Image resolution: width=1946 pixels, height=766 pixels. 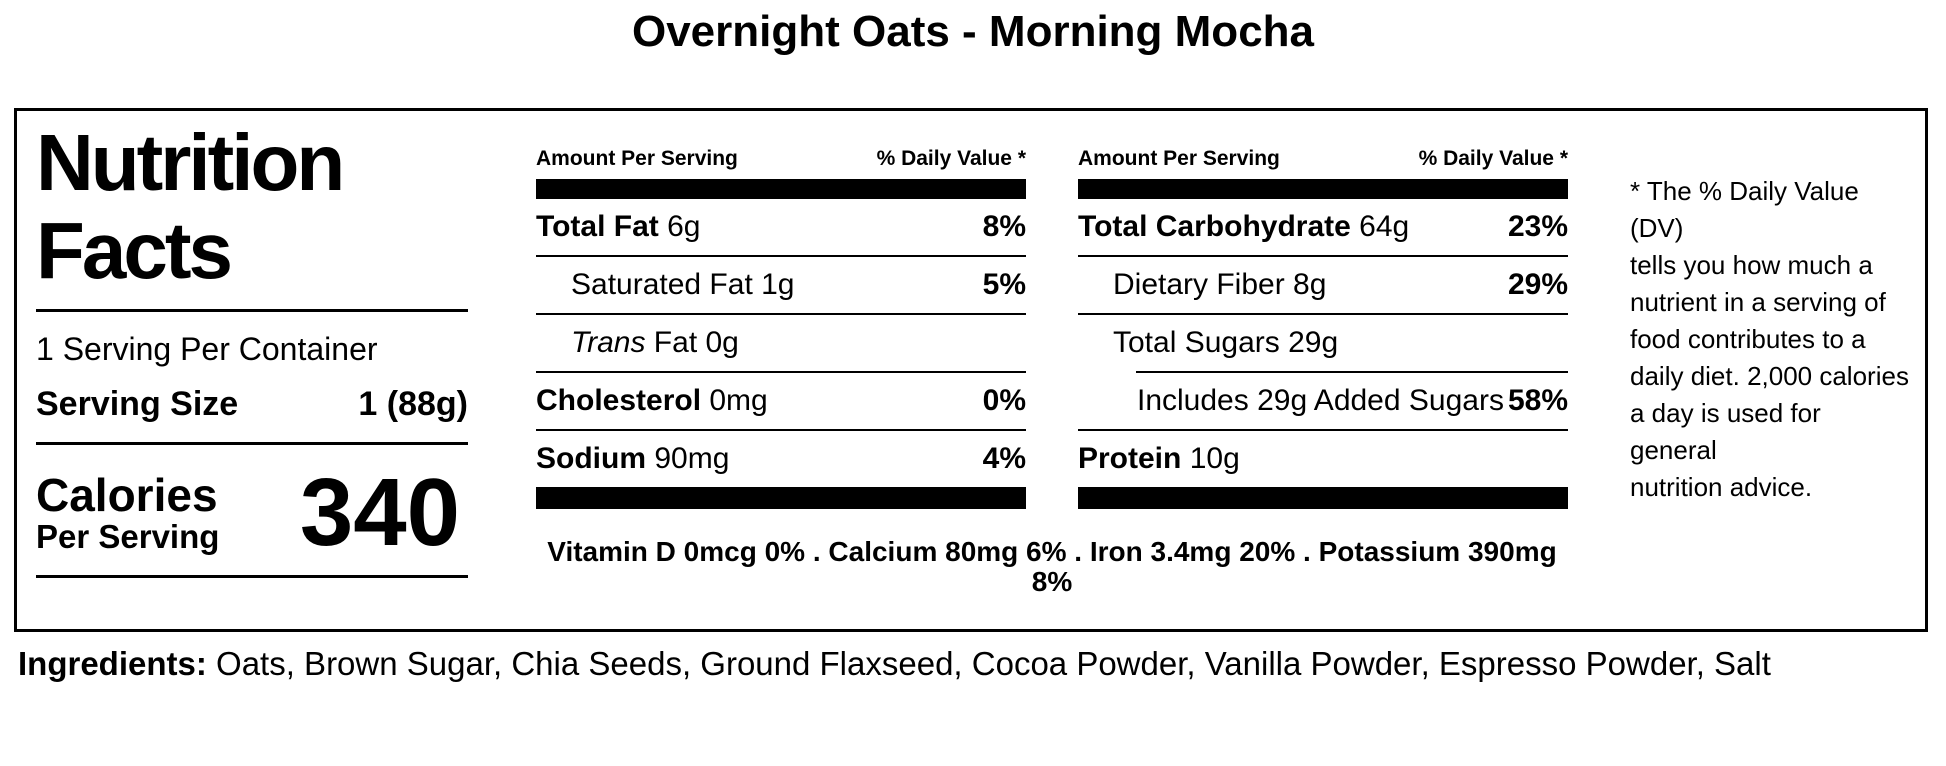 I want to click on page-title: Overnight Oats - Morning Mocha, so click(x=973, y=31).